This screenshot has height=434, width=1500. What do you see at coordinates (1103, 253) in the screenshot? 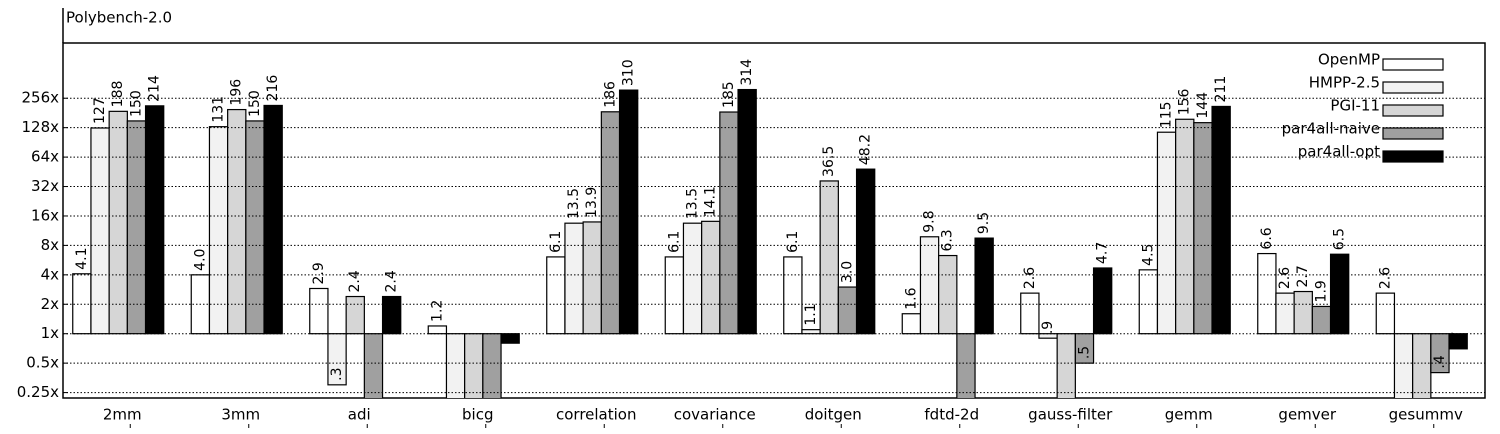
I see `value-label: 4.7` at bounding box center [1103, 253].